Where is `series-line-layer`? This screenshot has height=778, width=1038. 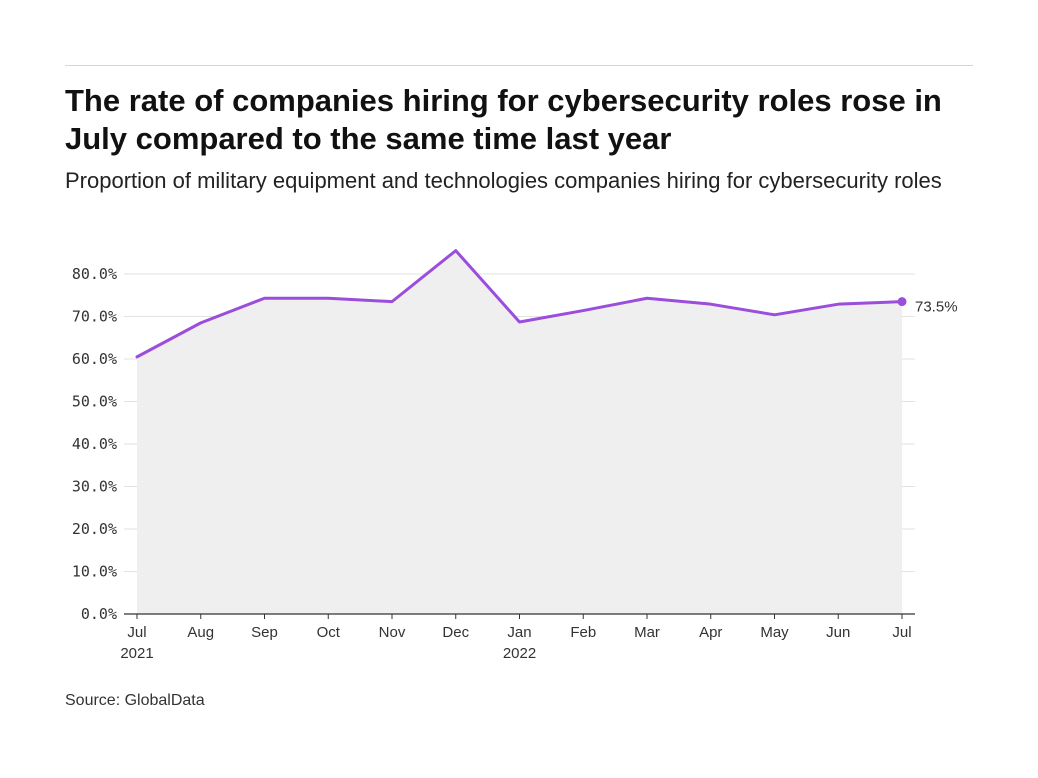
series-line-layer is located at coordinates (521, 304).